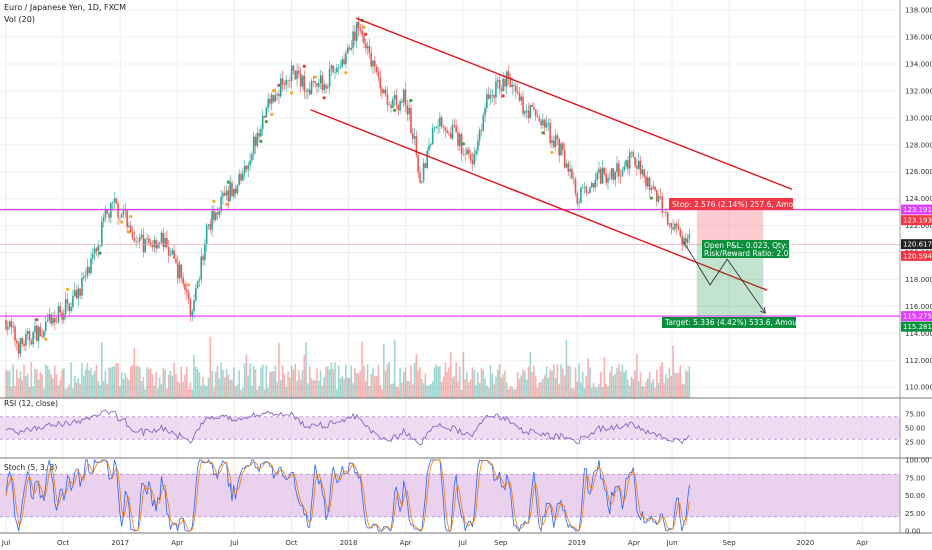 Image resolution: width=932 pixels, height=550 pixels. What do you see at coordinates (918, 64) in the screenshot?
I see `price-tick-label: 134.000` at bounding box center [918, 64].